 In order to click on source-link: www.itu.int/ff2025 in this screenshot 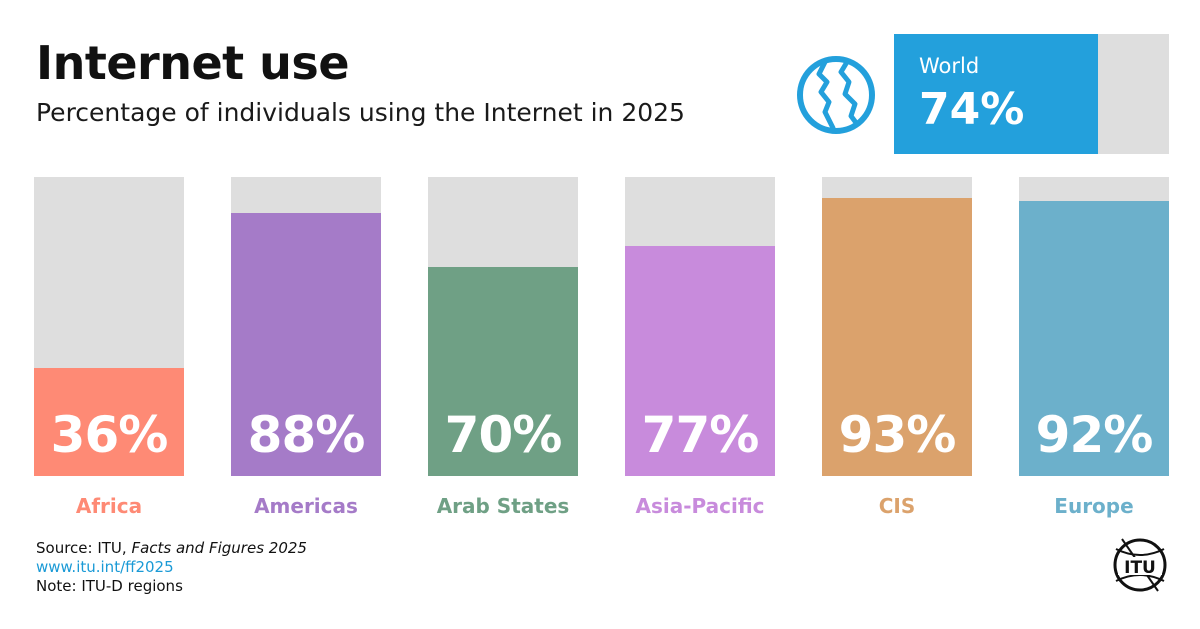, I will do `click(105, 567)`.